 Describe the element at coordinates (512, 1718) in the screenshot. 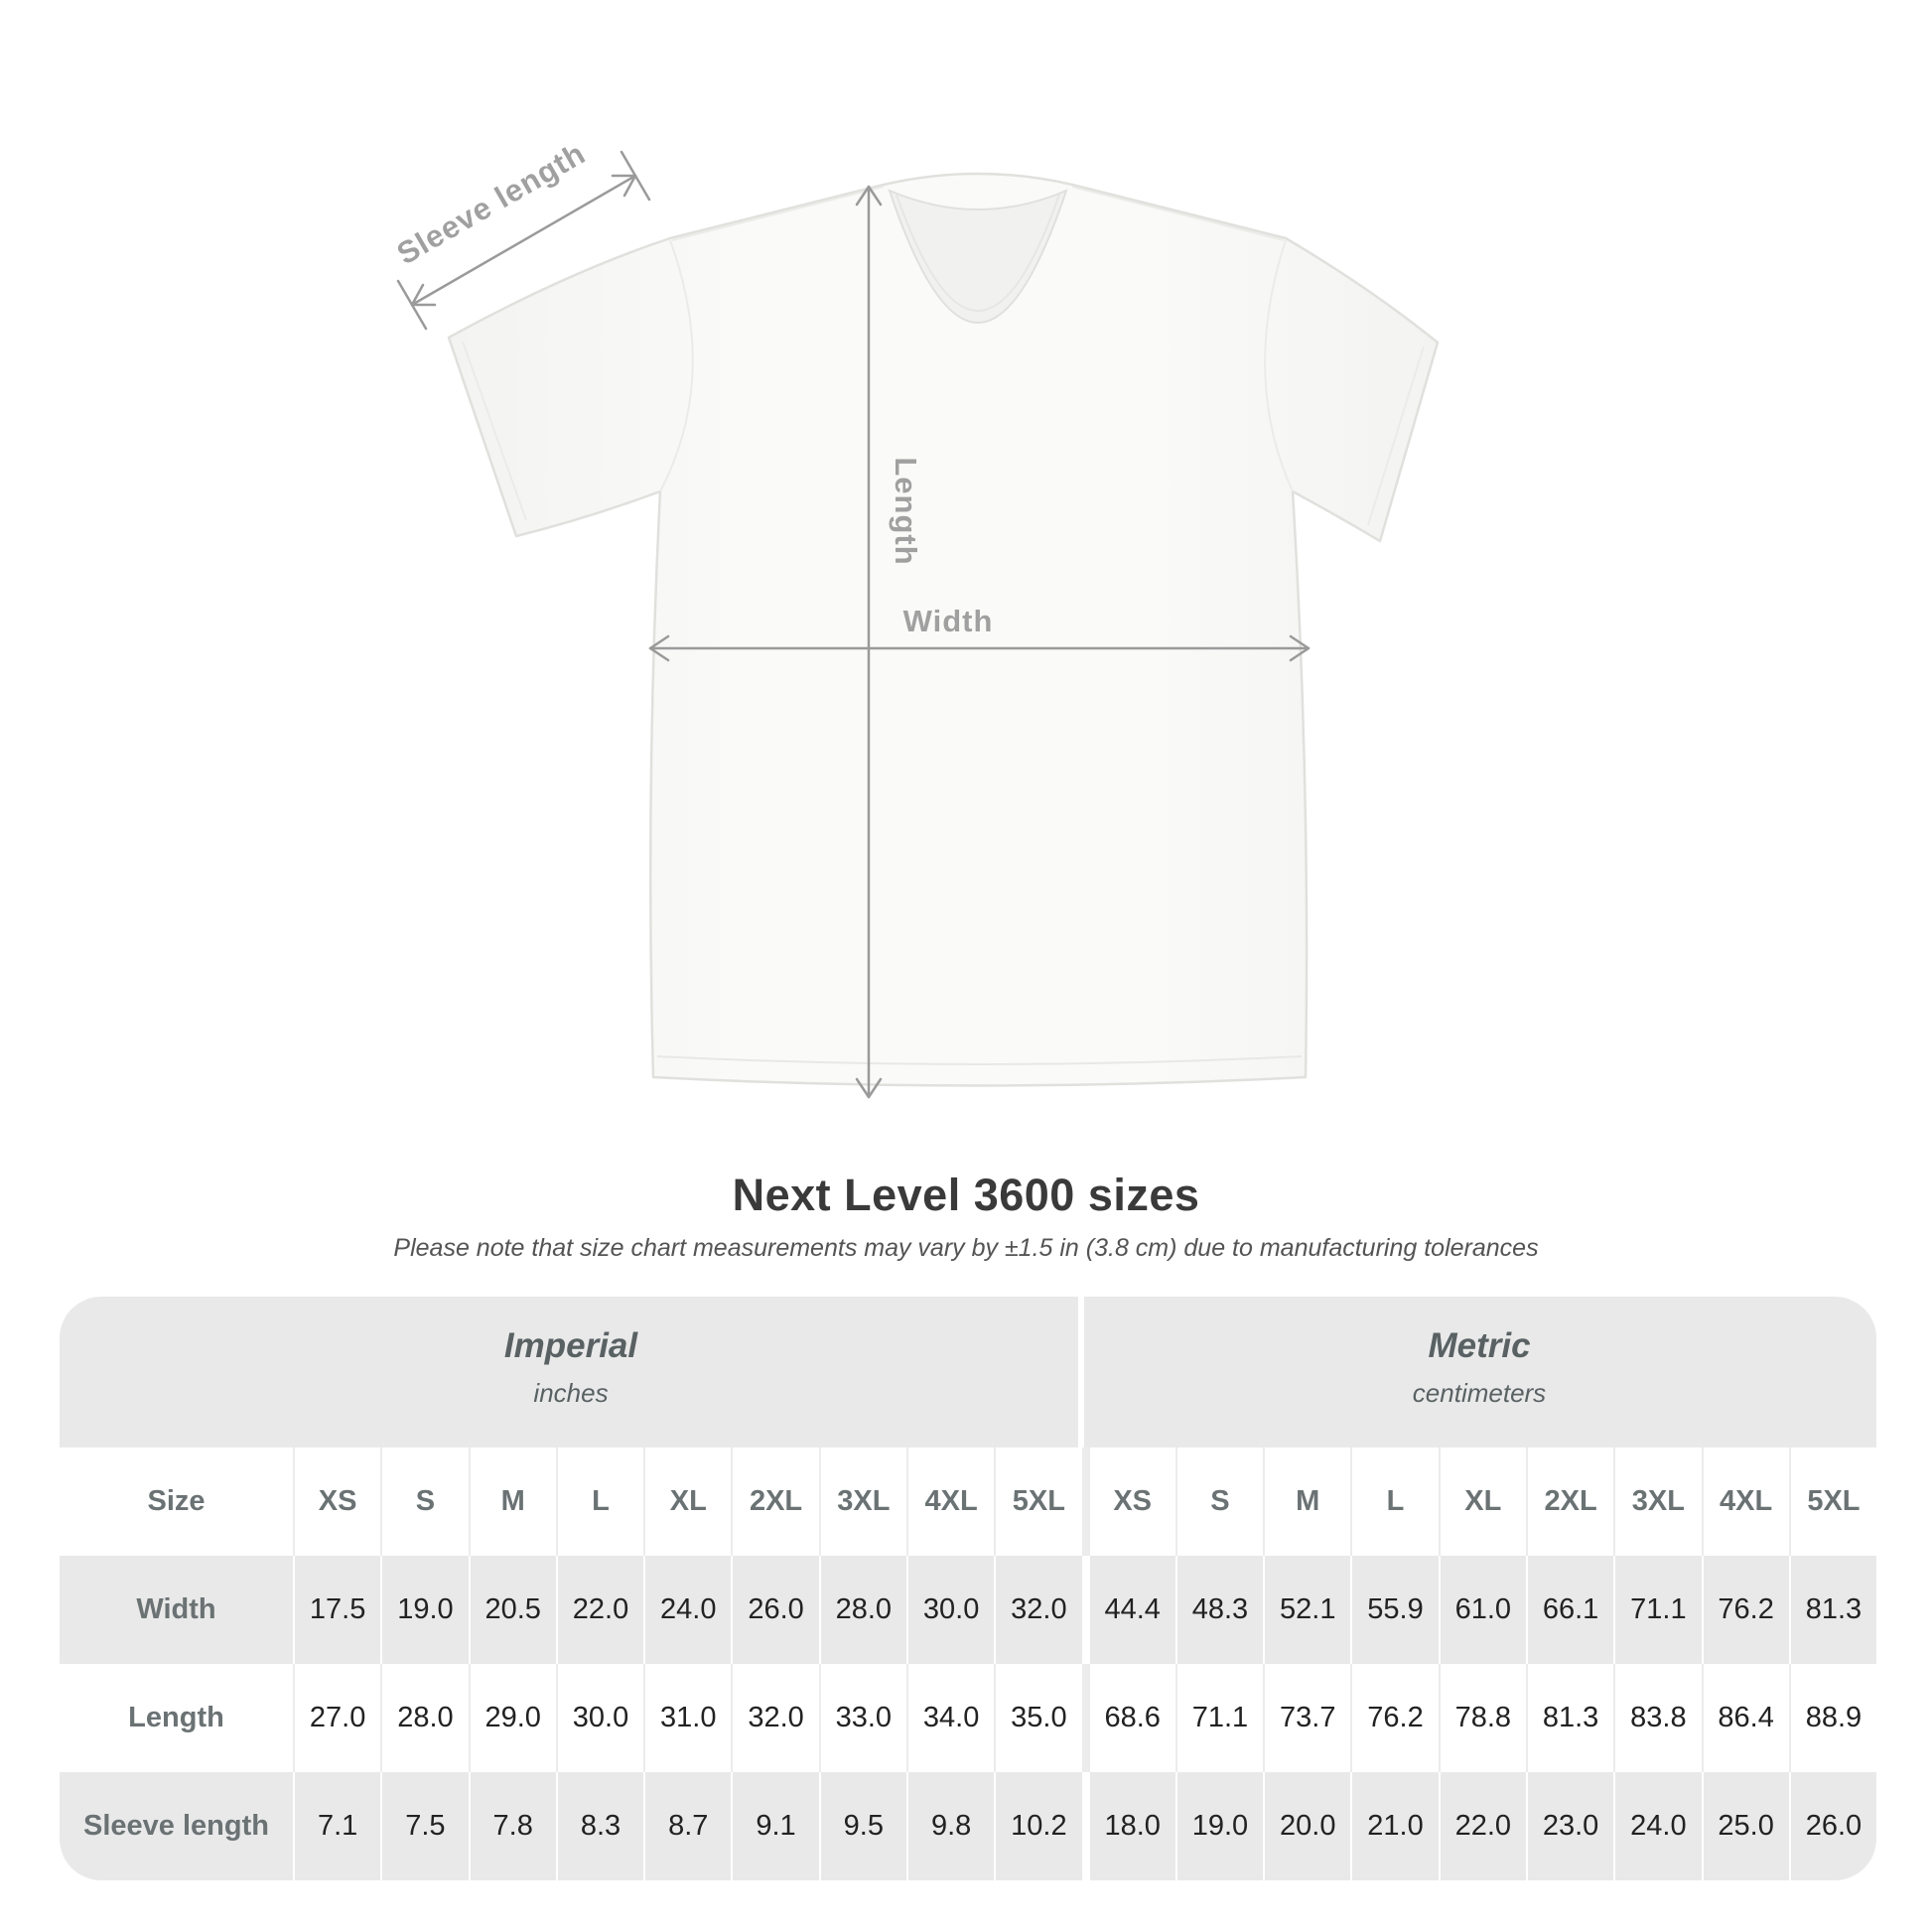

I see `value-cell: 29.0` at that location.